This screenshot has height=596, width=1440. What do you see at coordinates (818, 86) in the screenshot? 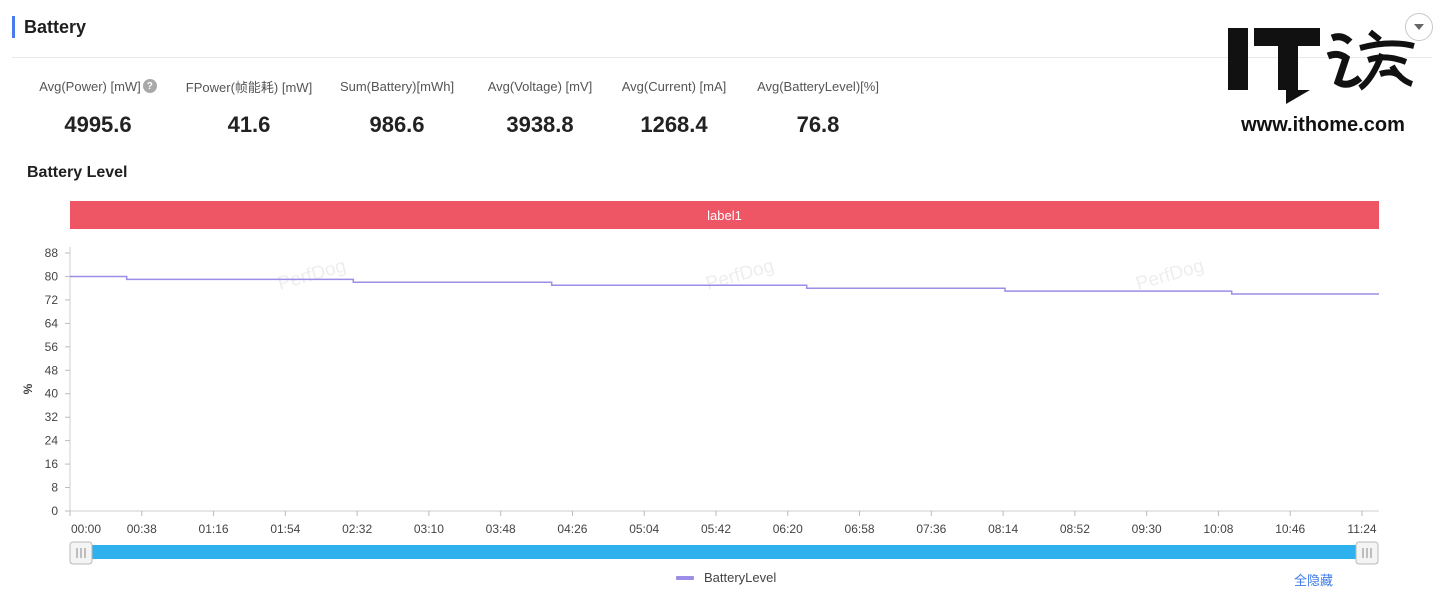
I see `stat-label: Avg(BatteryLevel)[%]` at bounding box center [818, 86].